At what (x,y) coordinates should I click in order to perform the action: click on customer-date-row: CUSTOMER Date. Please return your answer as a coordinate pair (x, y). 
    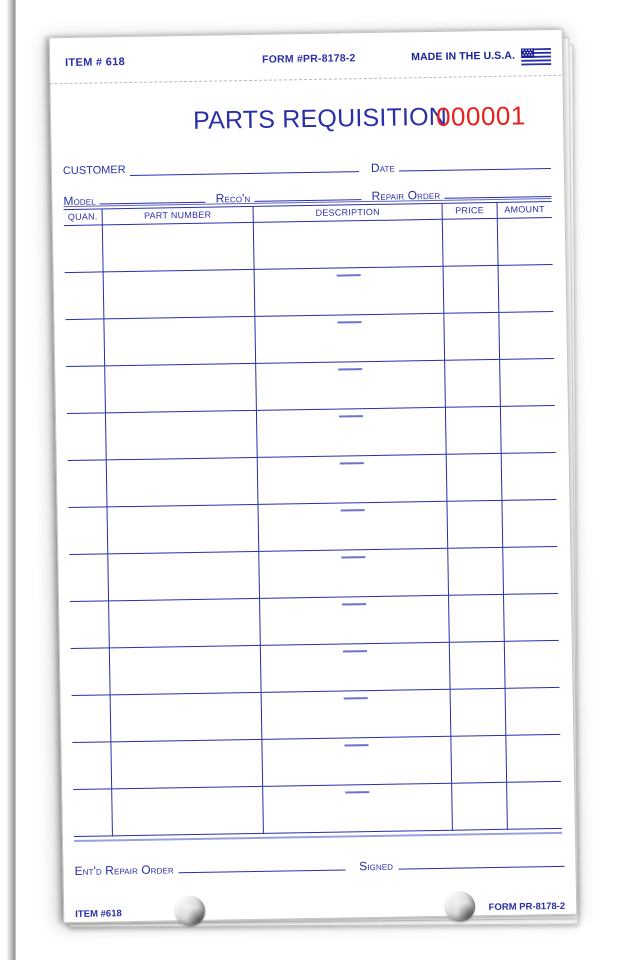
    Looking at the image, I should click on (307, 165).